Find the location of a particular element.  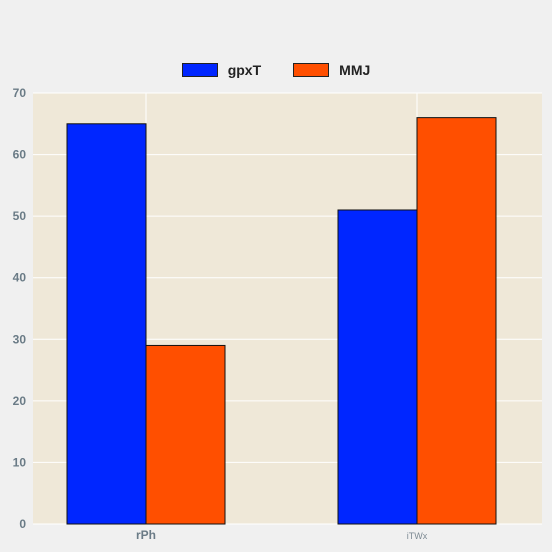

y-axis-ticks: 0 10 20 30 40 50 60 70 is located at coordinates (20, 308).